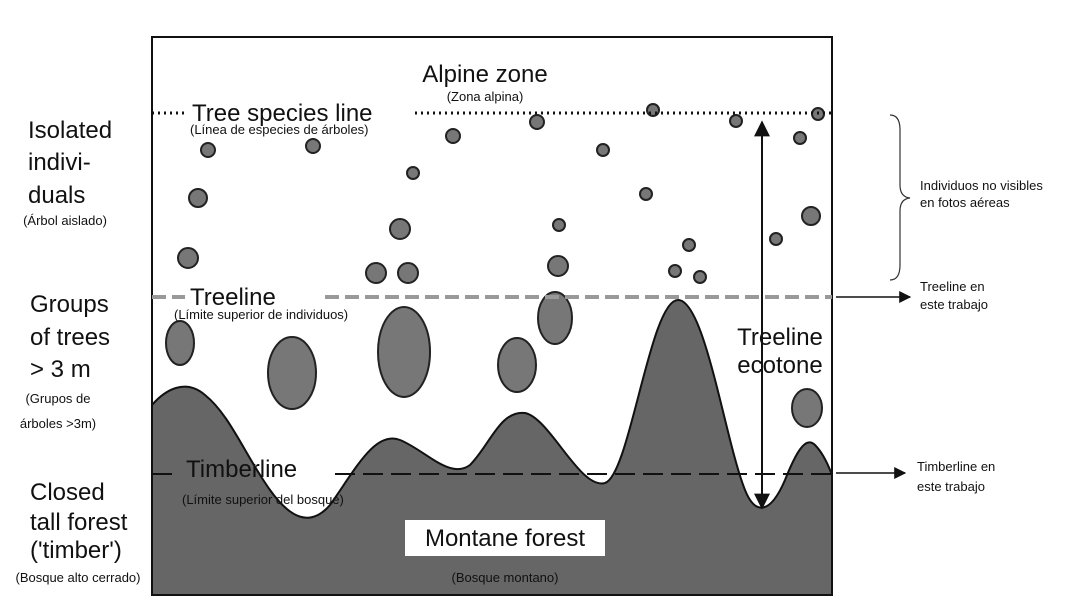  I want to click on timberline-label: Timberline, so click(241, 469).